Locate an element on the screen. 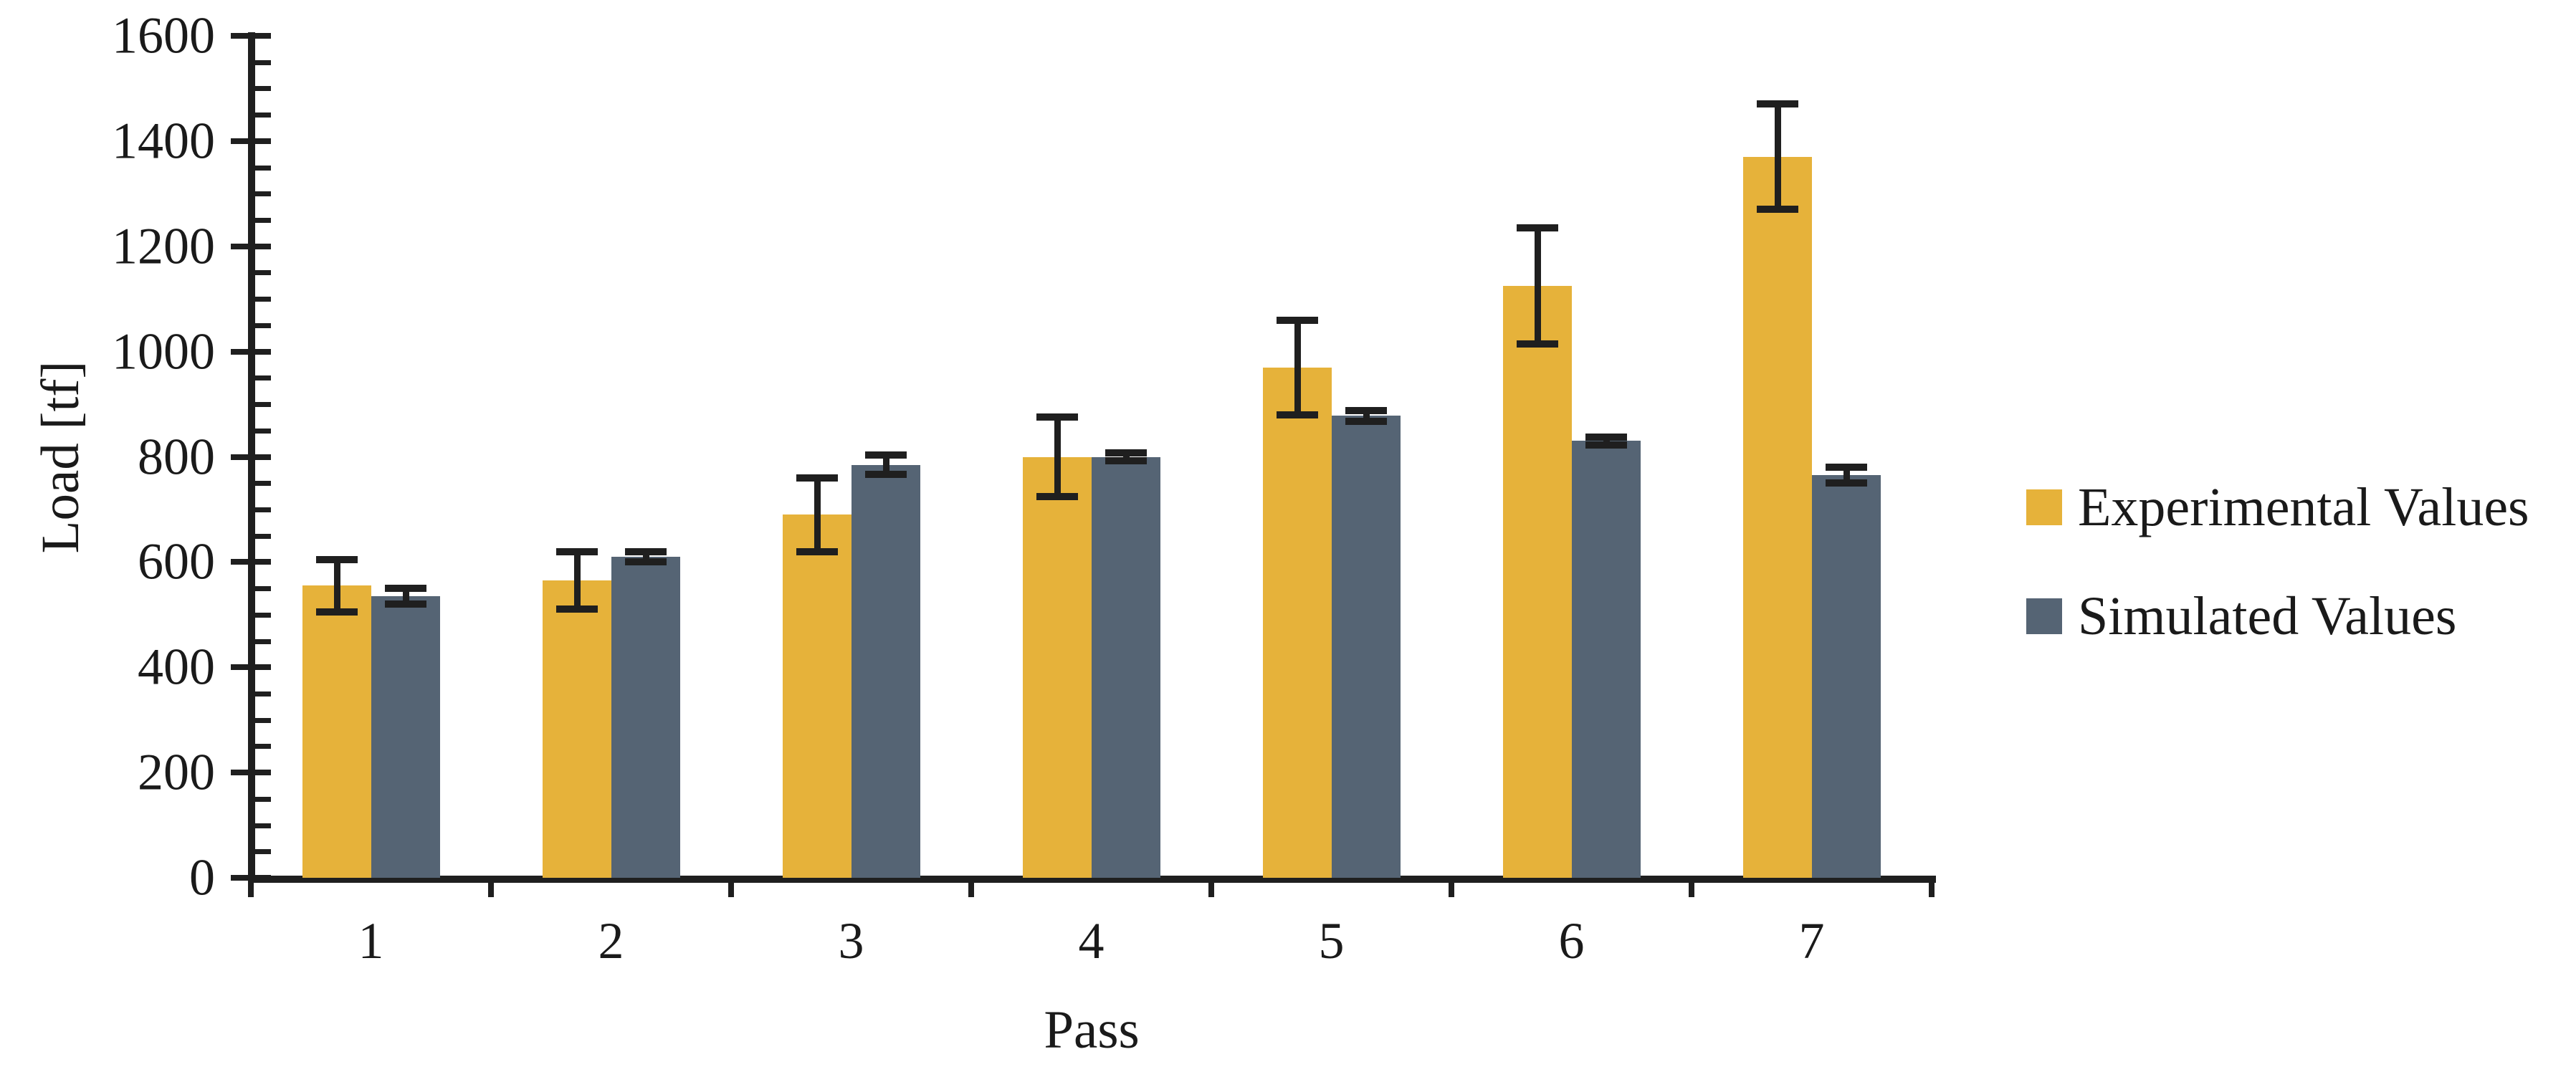  legend-label-experimental: Experimental Values is located at coordinates (2303, 507).